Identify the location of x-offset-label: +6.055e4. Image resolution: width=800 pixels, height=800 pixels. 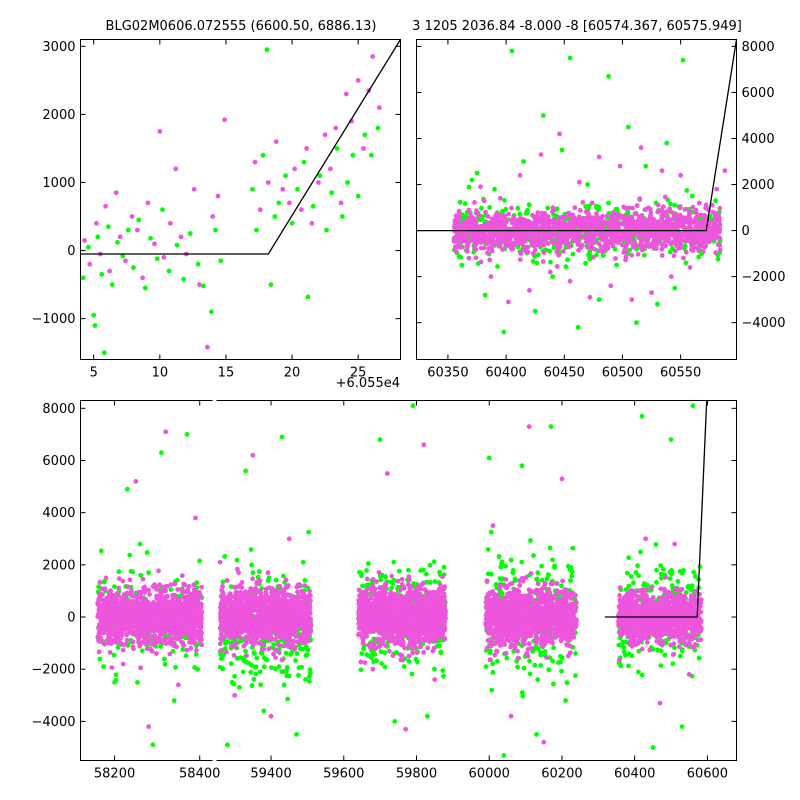
(368, 383).